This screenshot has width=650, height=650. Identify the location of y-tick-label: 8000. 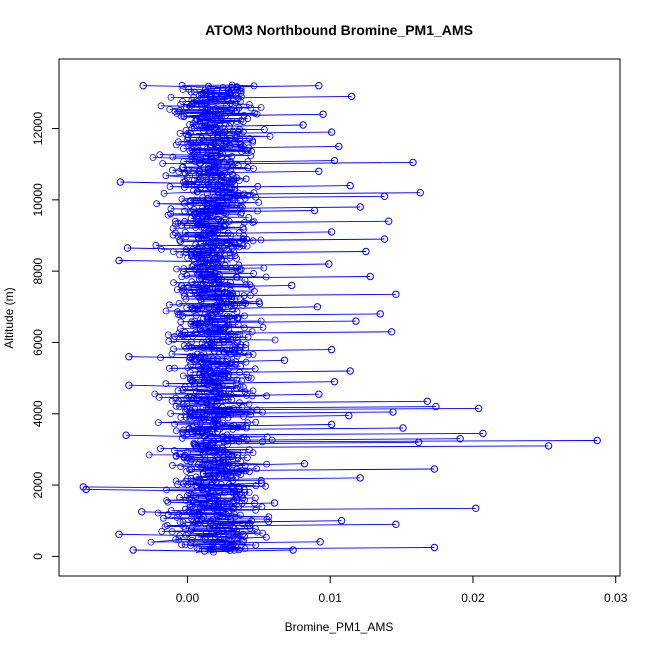
(38, 270).